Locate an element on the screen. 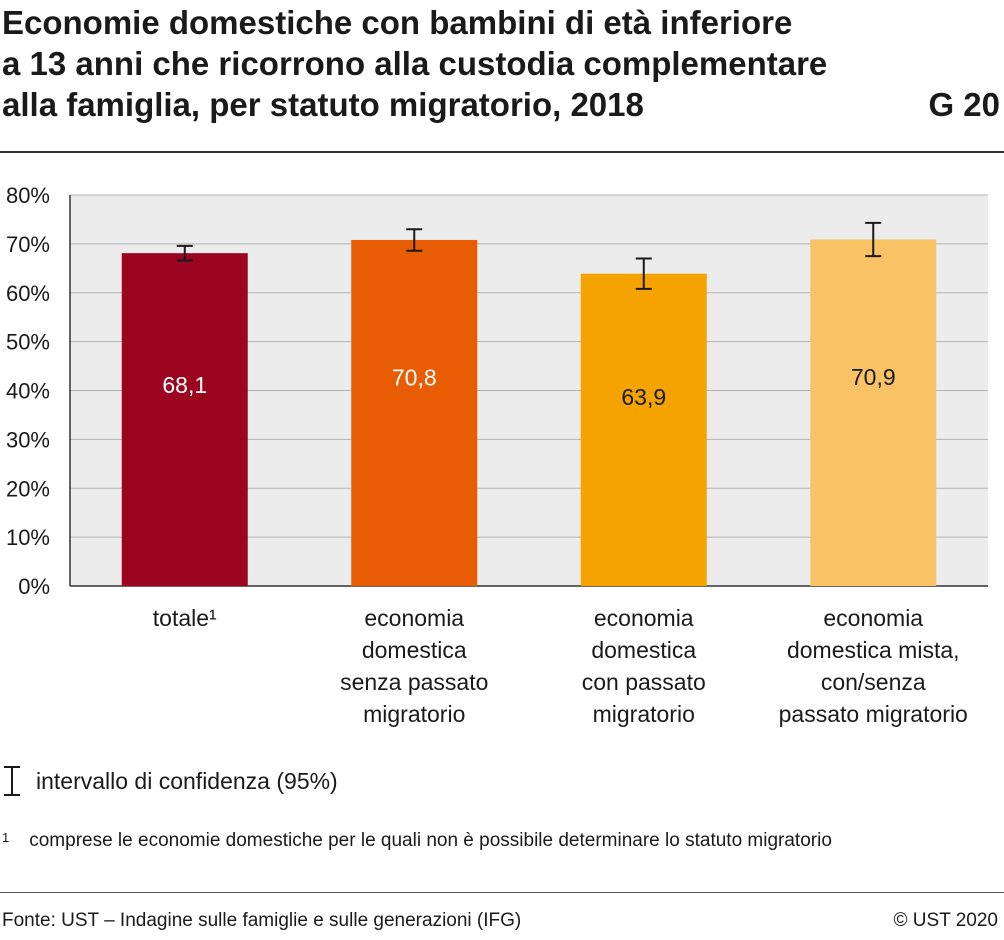 The image size is (1004, 940). legend: intervallo di confidenza (95%) is located at coordinates (170, 781).